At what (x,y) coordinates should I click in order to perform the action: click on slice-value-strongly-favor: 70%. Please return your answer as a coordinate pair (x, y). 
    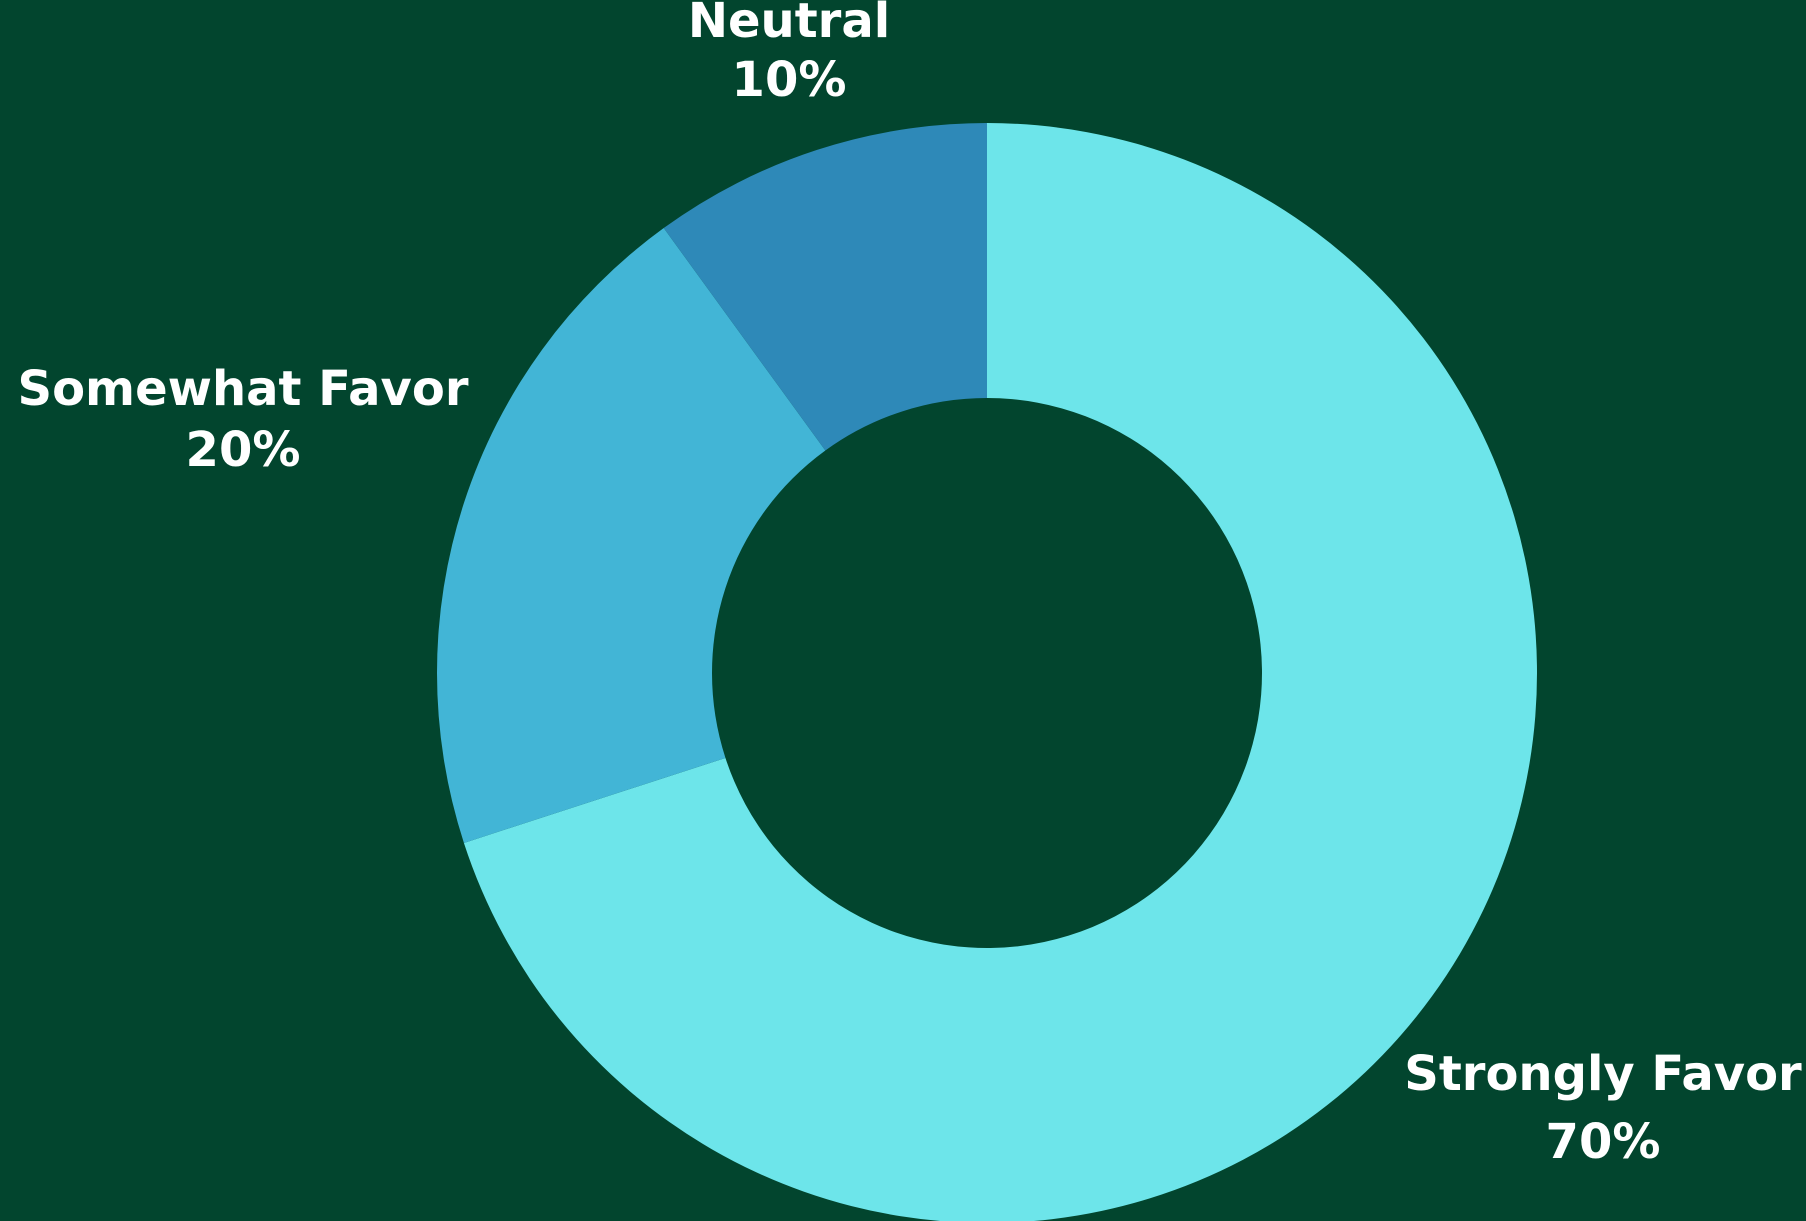
    Looking at the image, I should click on (1603, 1142).